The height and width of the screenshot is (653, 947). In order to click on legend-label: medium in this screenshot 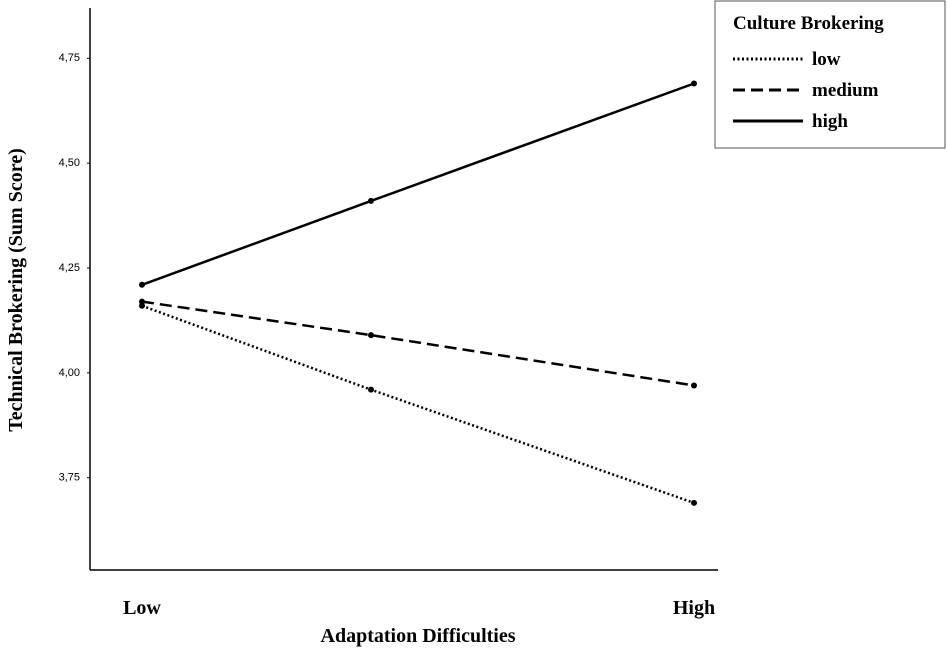, I will do `click(845, 90)`.